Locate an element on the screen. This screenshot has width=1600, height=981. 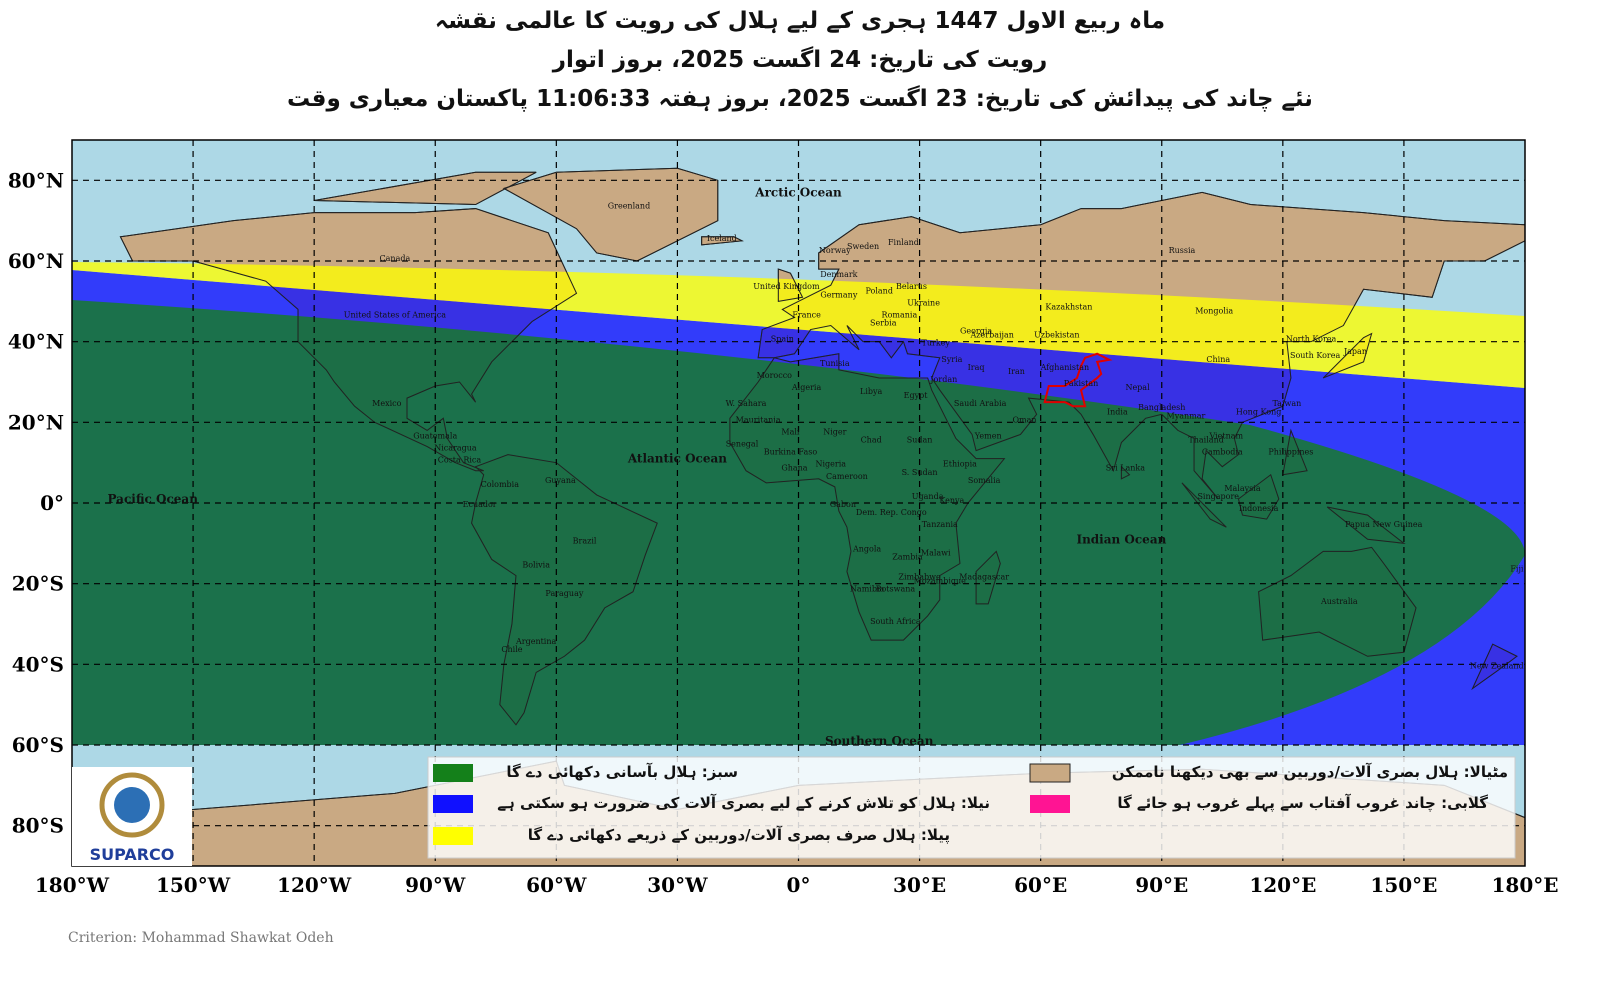
lon-label: 120°W is located at coordinates (314, 885).